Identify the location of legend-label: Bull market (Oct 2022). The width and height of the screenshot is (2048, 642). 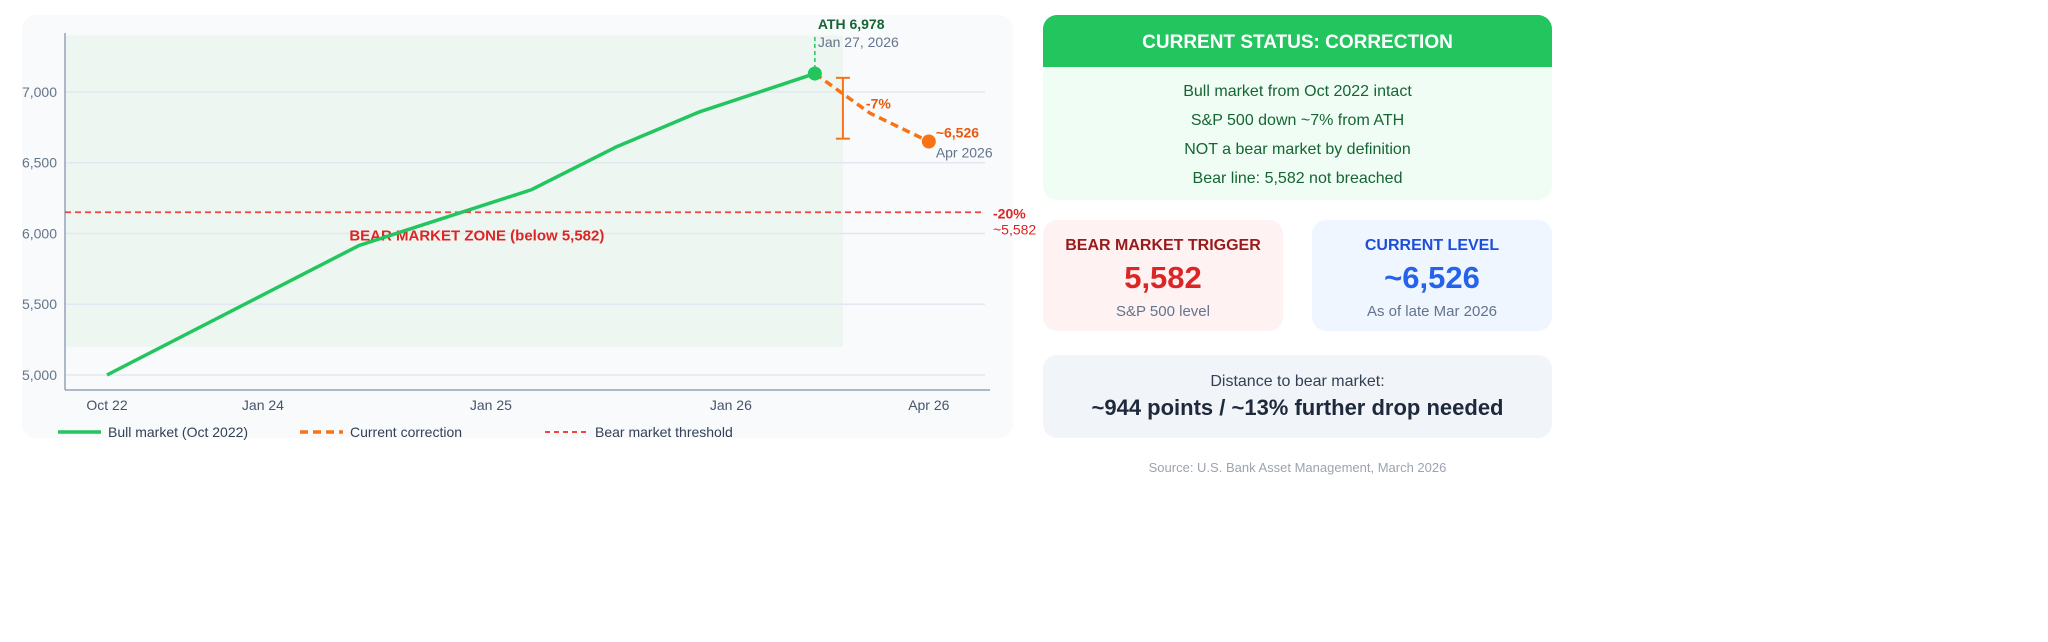
(178, 432).